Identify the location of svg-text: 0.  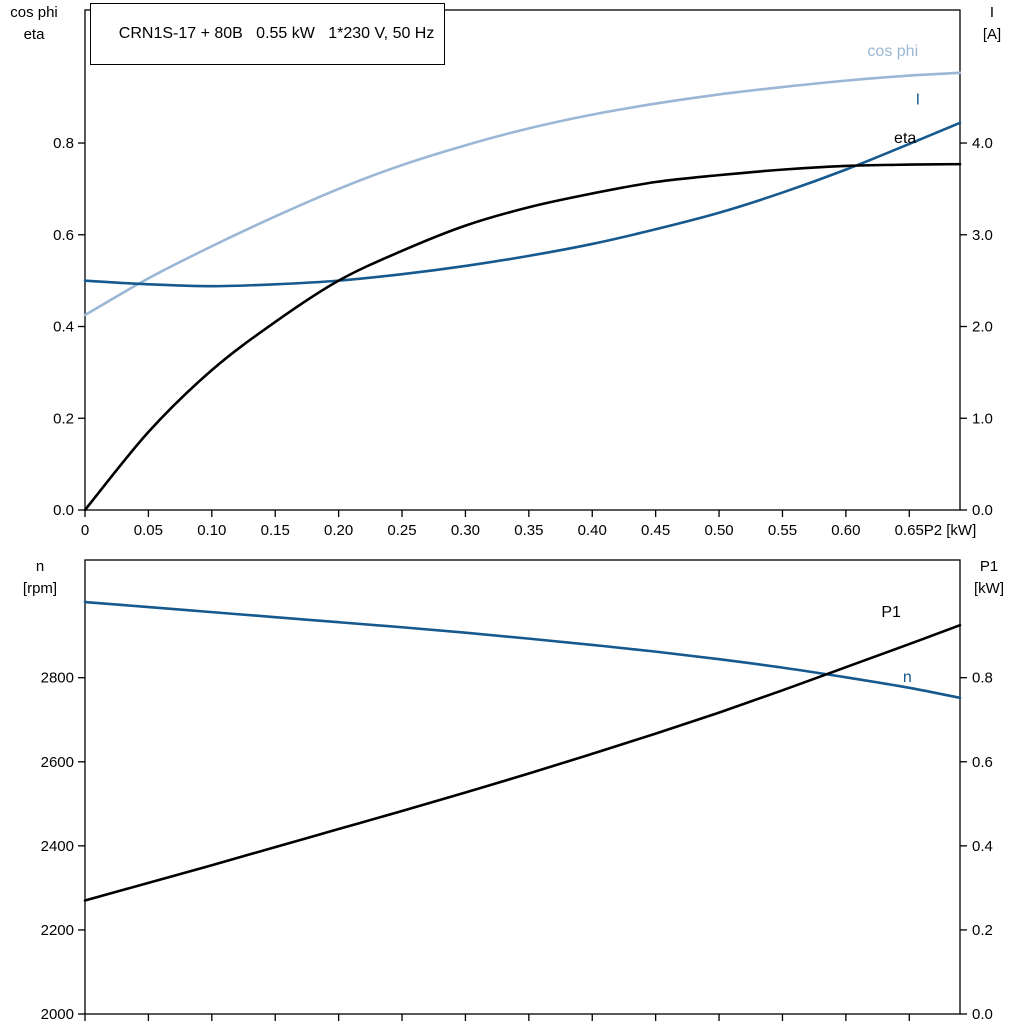
(85, 530).